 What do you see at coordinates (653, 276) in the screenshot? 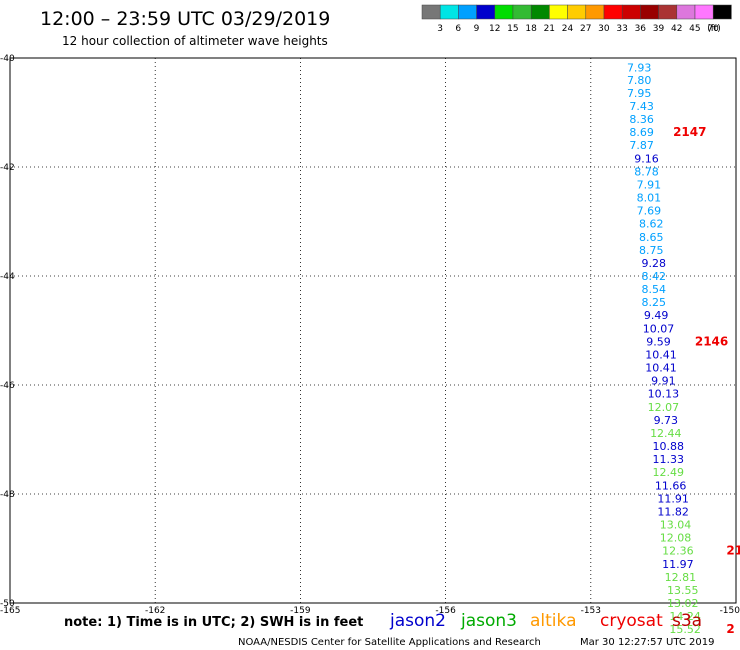
I see `wave-height-point: 8.42` at bounding box center [653, 276].